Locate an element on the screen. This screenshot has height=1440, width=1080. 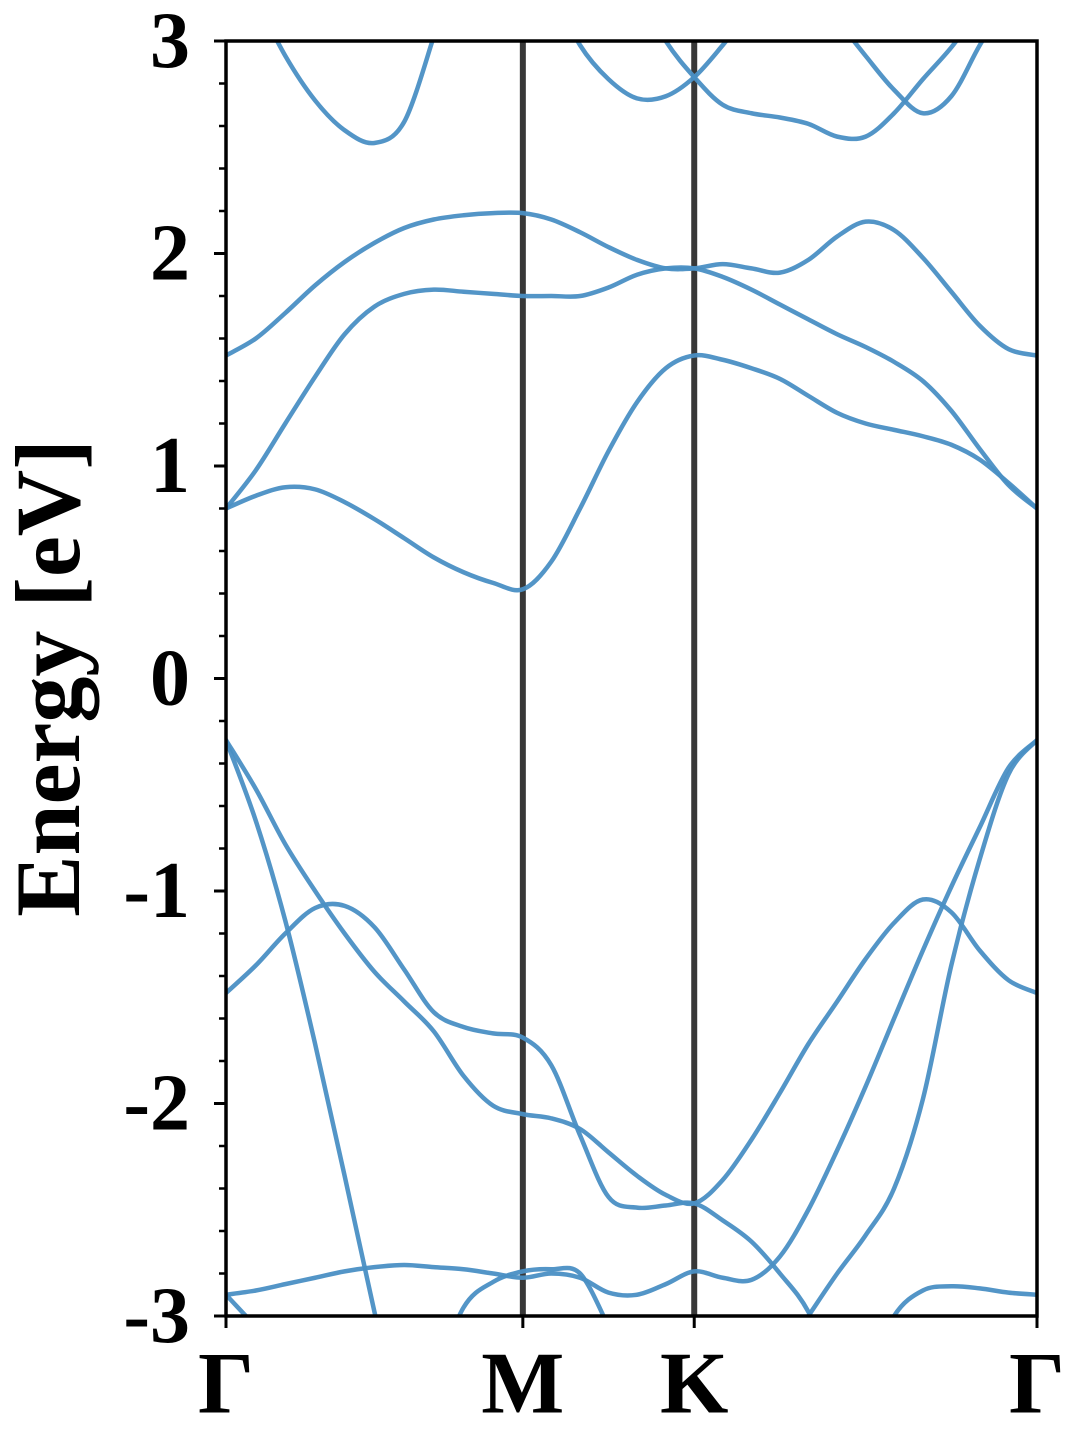
y-tick-label: -2 is located at coordinates (156, 1104).